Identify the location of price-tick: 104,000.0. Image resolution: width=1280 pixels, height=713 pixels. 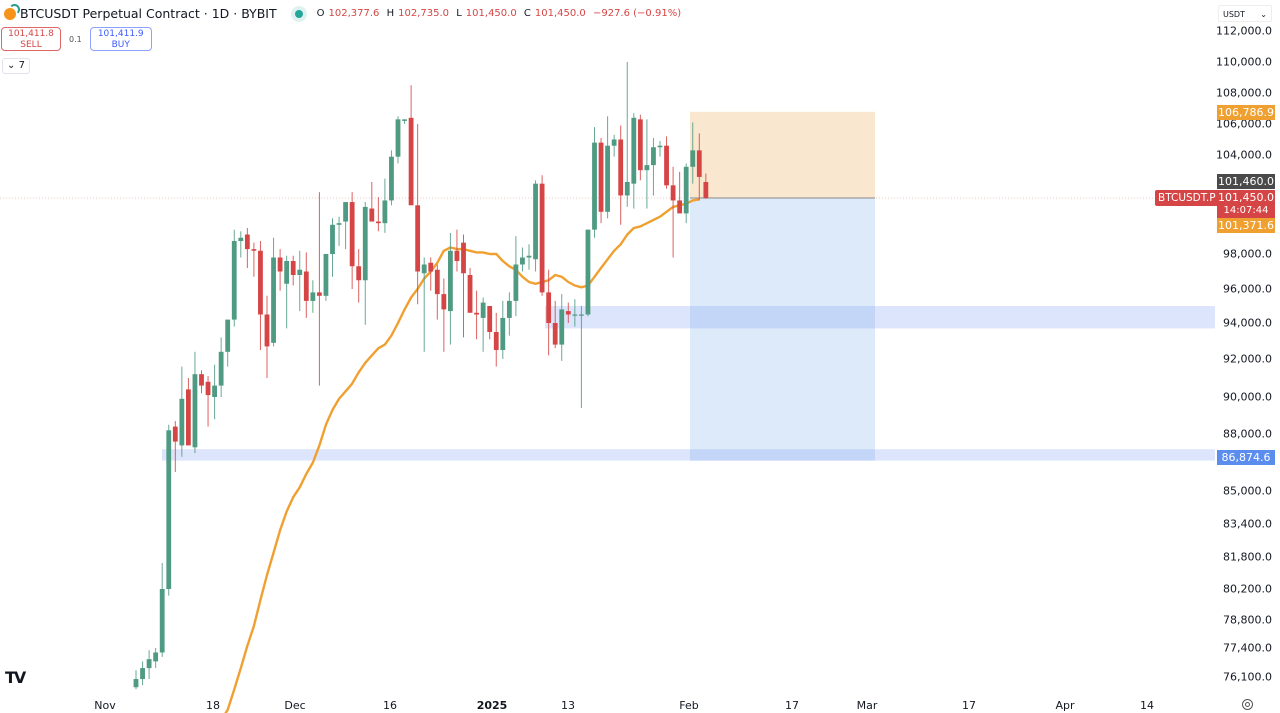
(1244, 155).